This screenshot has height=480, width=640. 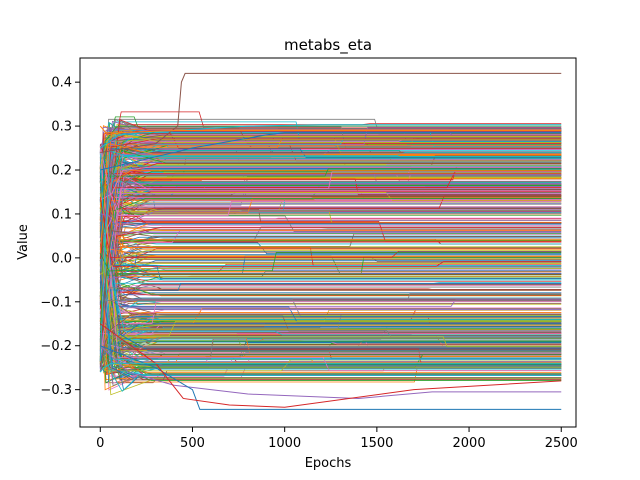 I want to click on x-axis-label: Epochs, so click(x=328, y=463).